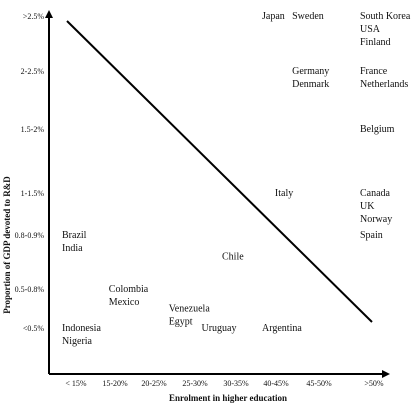 Image resolution: width=417 pixels, height=413 pixels. Describe the element at coordinates (385, 16) in the screenshot. I see `country-label: South Korea` at that location.